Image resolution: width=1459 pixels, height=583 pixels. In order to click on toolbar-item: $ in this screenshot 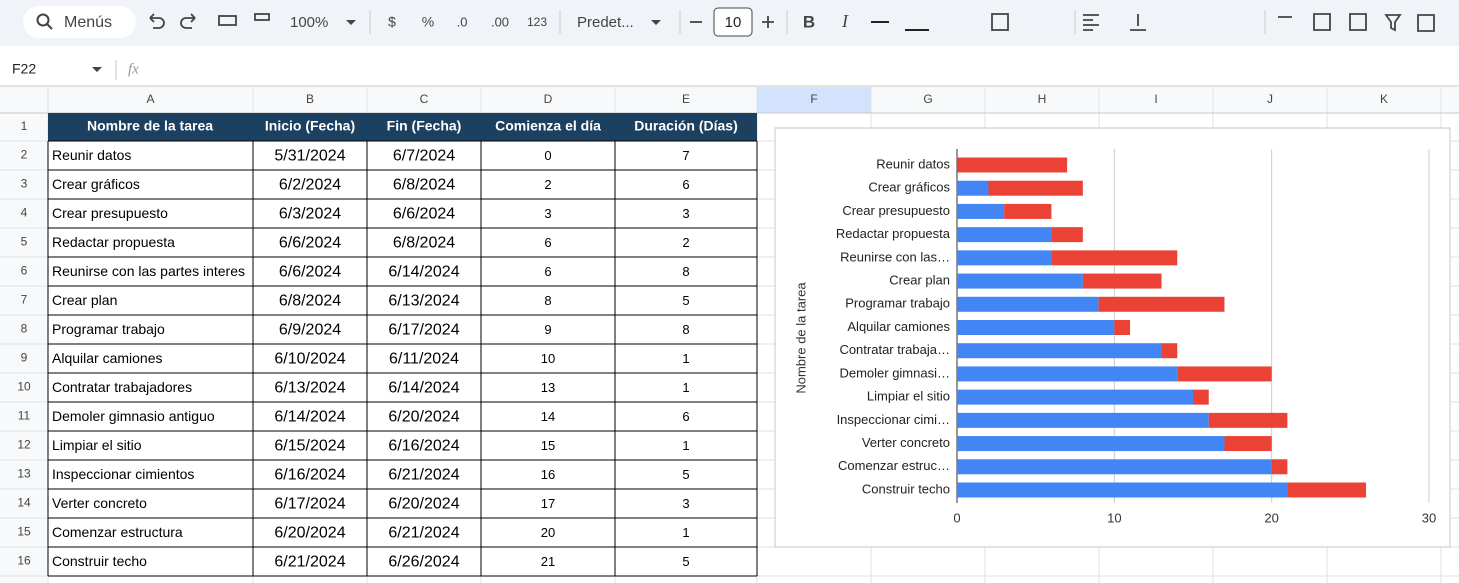, I will do `click(392, 22)`.